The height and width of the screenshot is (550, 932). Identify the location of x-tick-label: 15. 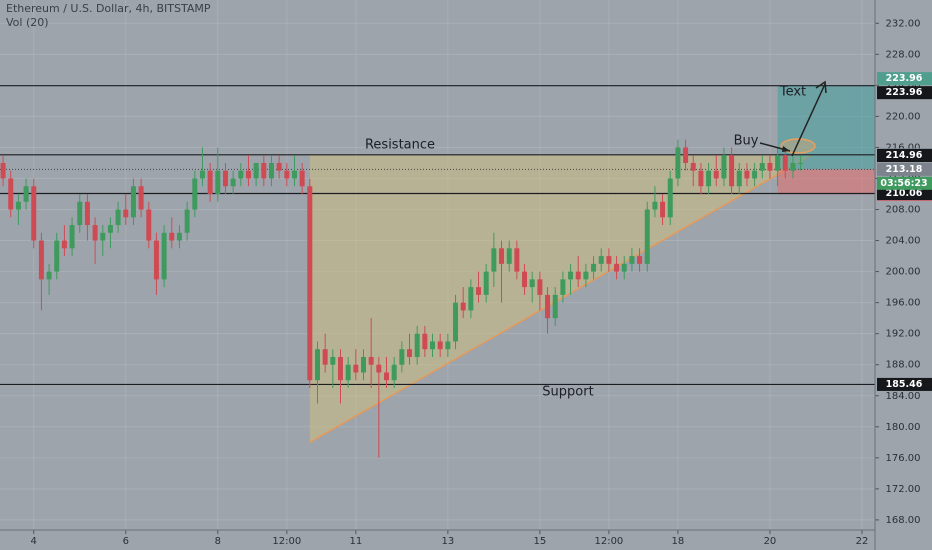
(540, 541).